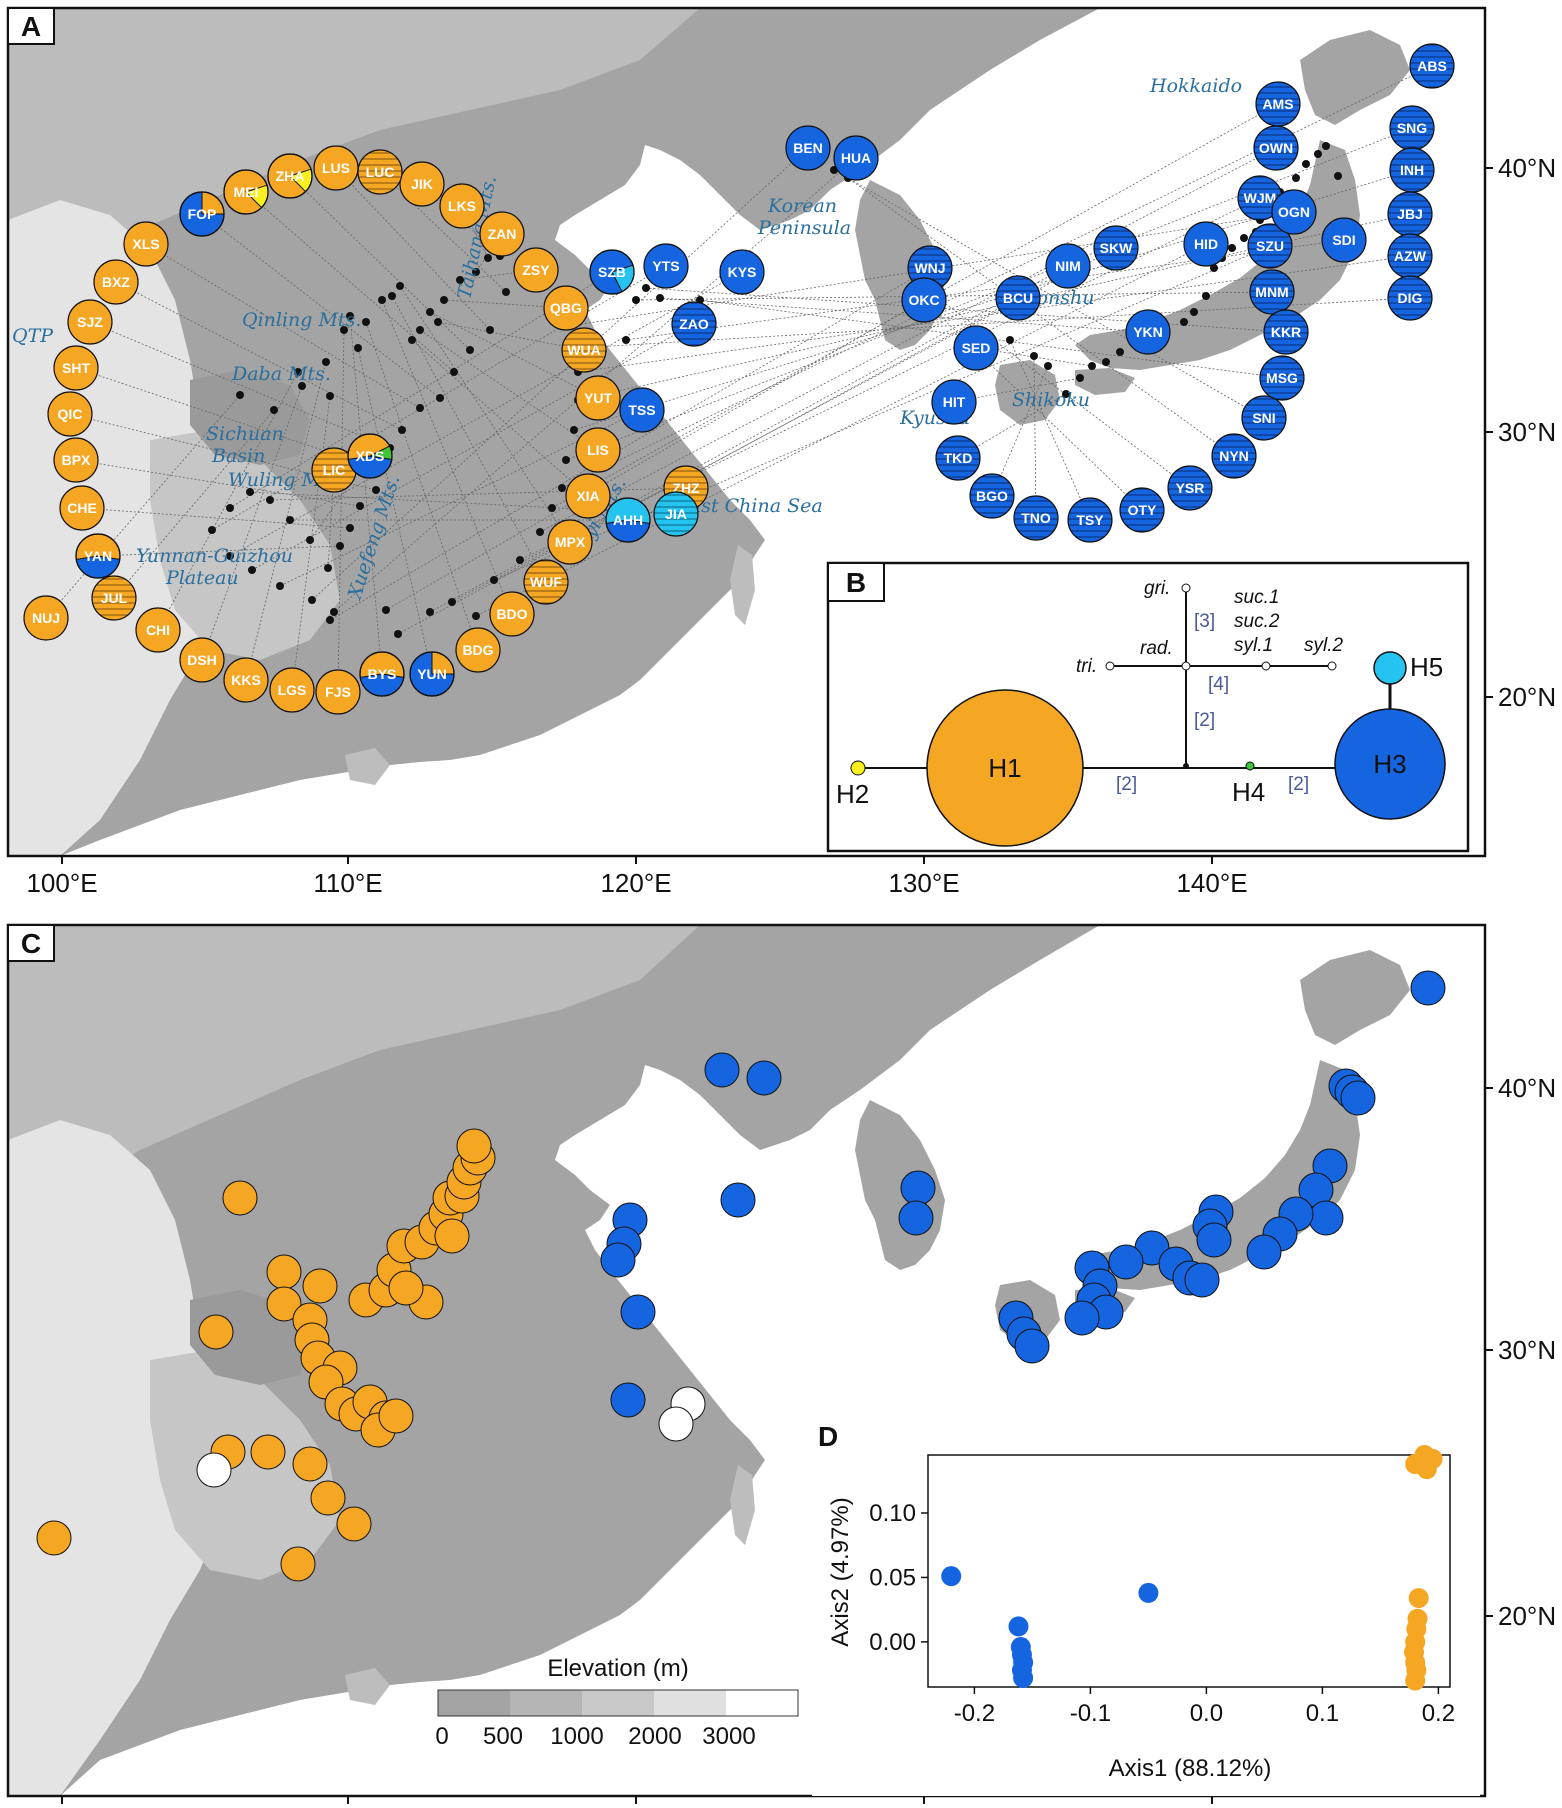 The height and width of the screenshot is (1808, 1562). What do you see at coordinates (635, 883) in the screenshot?
I see `x-tick-label: 120°E` at bounding box center [635, 883].